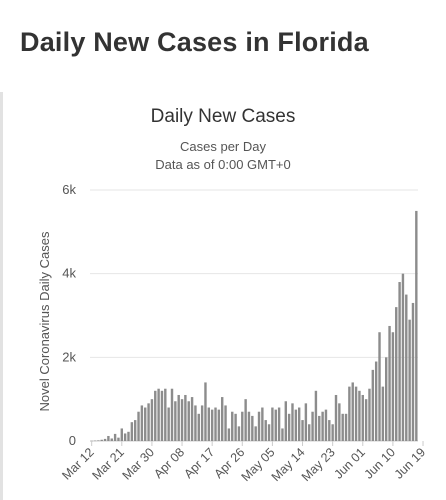 The image size is (446, 500). Describe the element at coordinates (108, 463) in the screenshot. I see `x-tick-label: Mar 21` at that location.